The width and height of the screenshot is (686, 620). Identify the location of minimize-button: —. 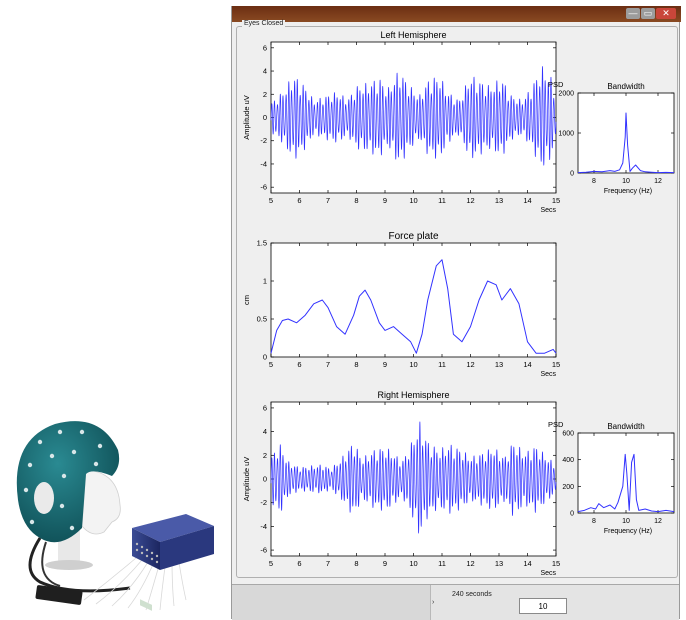
(633, 13).